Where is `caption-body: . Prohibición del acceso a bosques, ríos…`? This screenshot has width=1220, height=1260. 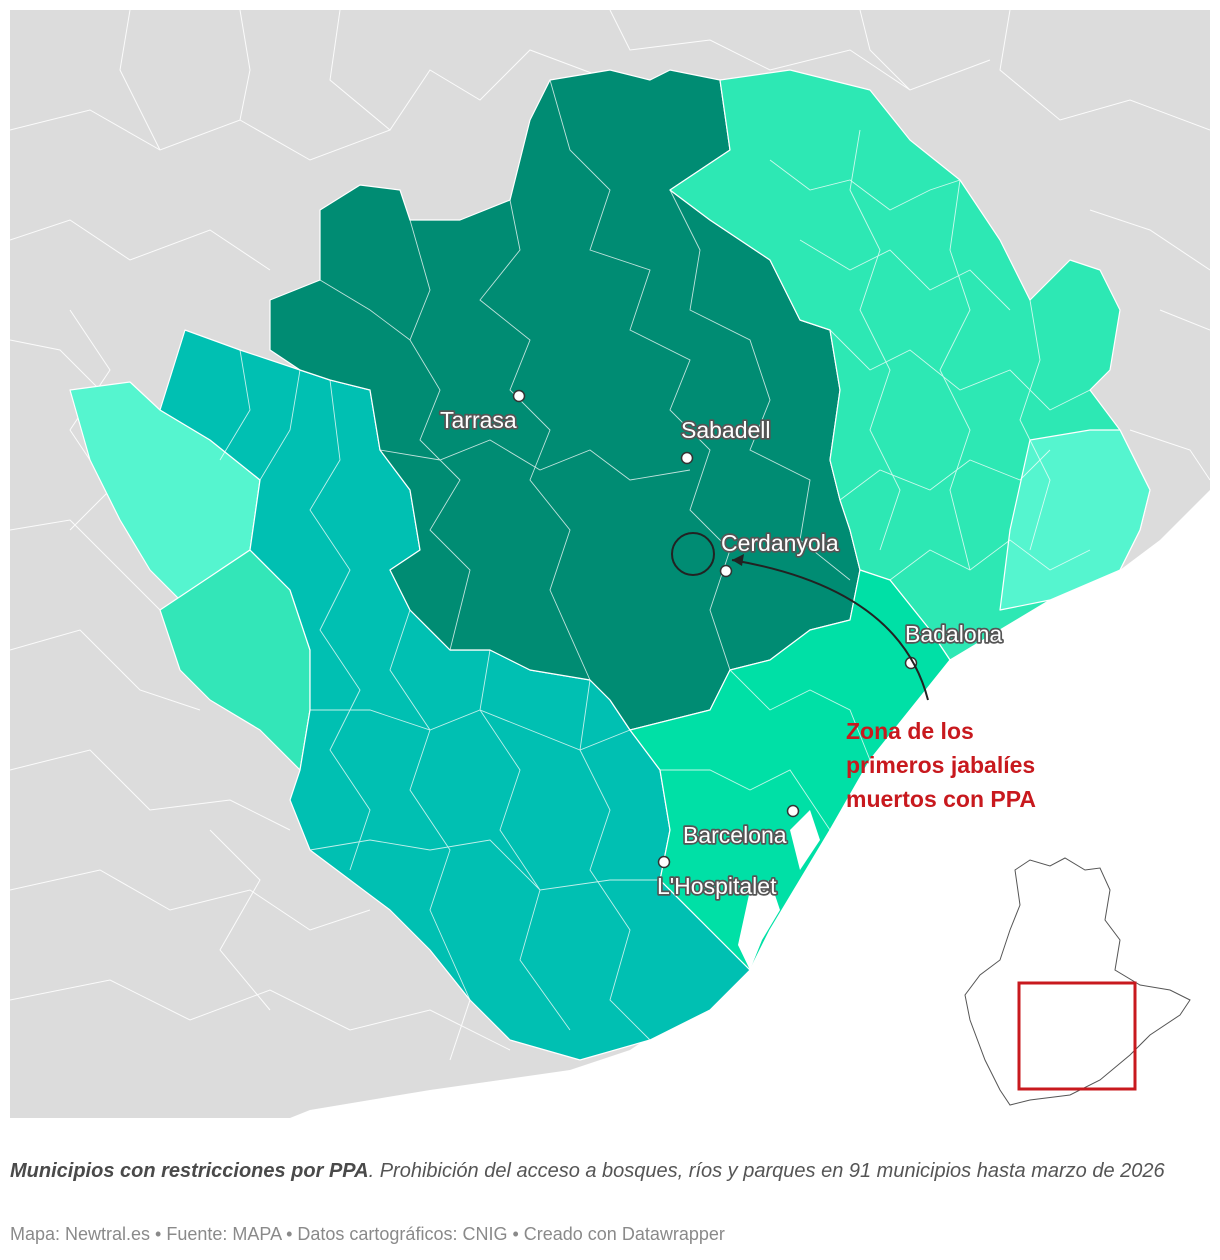
caption-body: . Prohibición del acceso a bosques, ríos… is located at coordinates (766, 1171).